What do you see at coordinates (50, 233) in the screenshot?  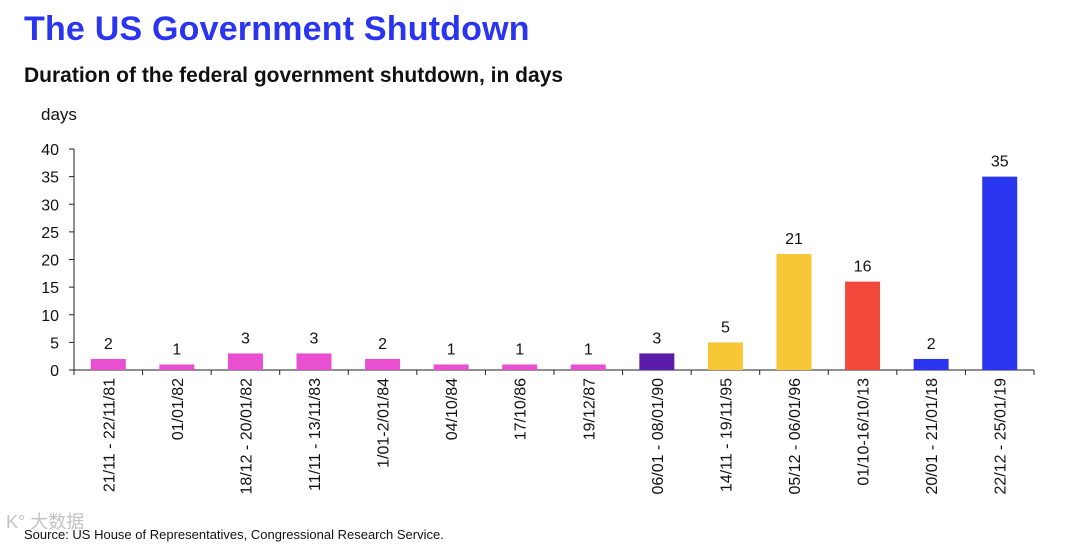 I see `y-tick-label: 25` at bounding box center [50, 233].